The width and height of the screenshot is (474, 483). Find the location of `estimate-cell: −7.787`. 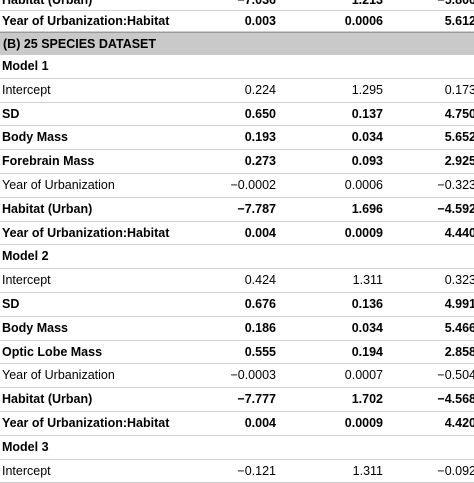

estimate-cell: −7.787 is located at coordinates (256, 208).